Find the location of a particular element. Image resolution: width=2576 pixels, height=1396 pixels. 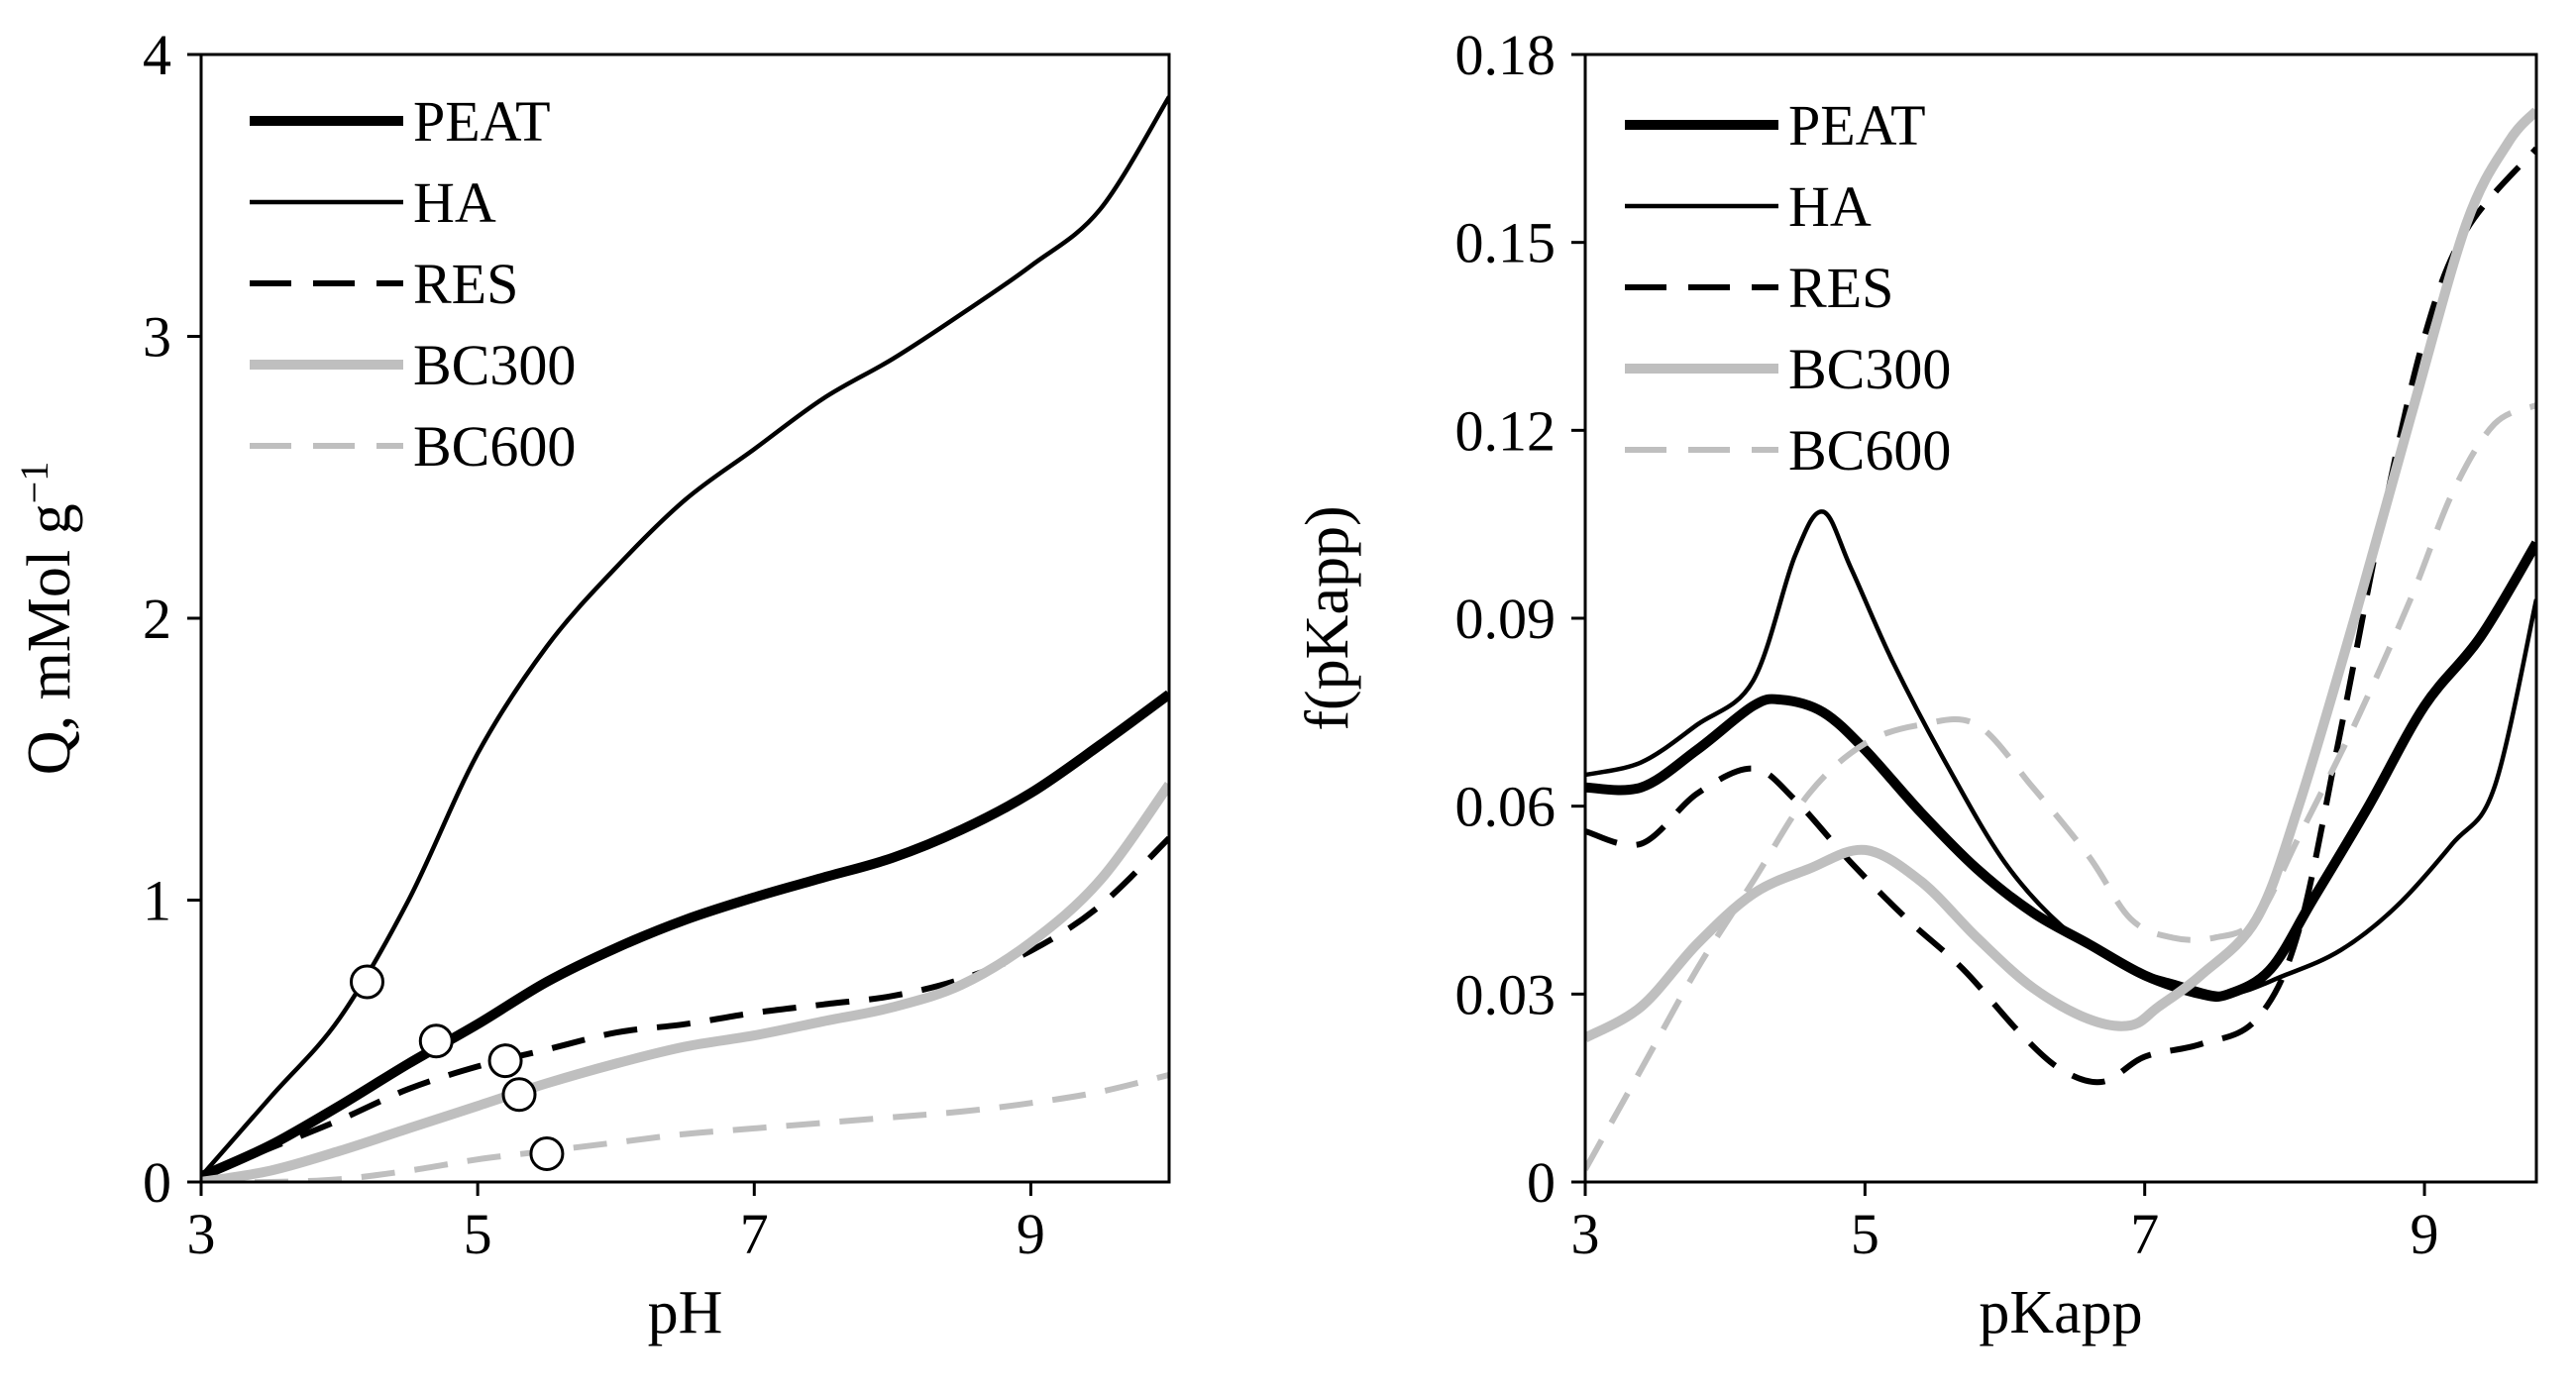

y-tick-label: 4 is located at coordinates (157, 55).